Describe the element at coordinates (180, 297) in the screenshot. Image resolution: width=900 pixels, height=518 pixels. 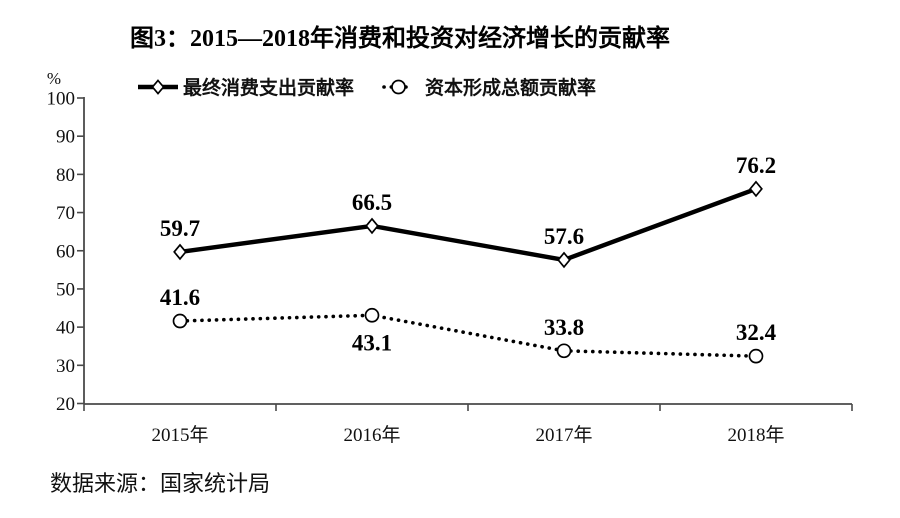
I see `data-point-label: 41.6` at that location.